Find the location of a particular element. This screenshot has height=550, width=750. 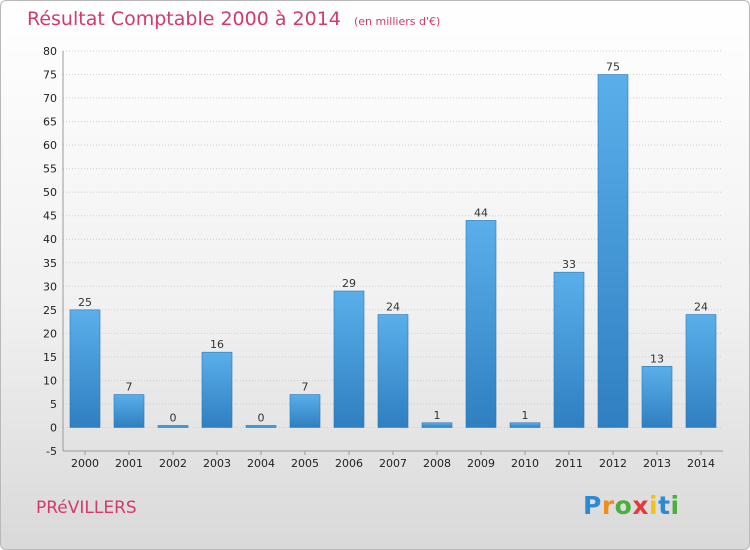

proxiti-logo: Proxiti is located at coordinates (631, 505).